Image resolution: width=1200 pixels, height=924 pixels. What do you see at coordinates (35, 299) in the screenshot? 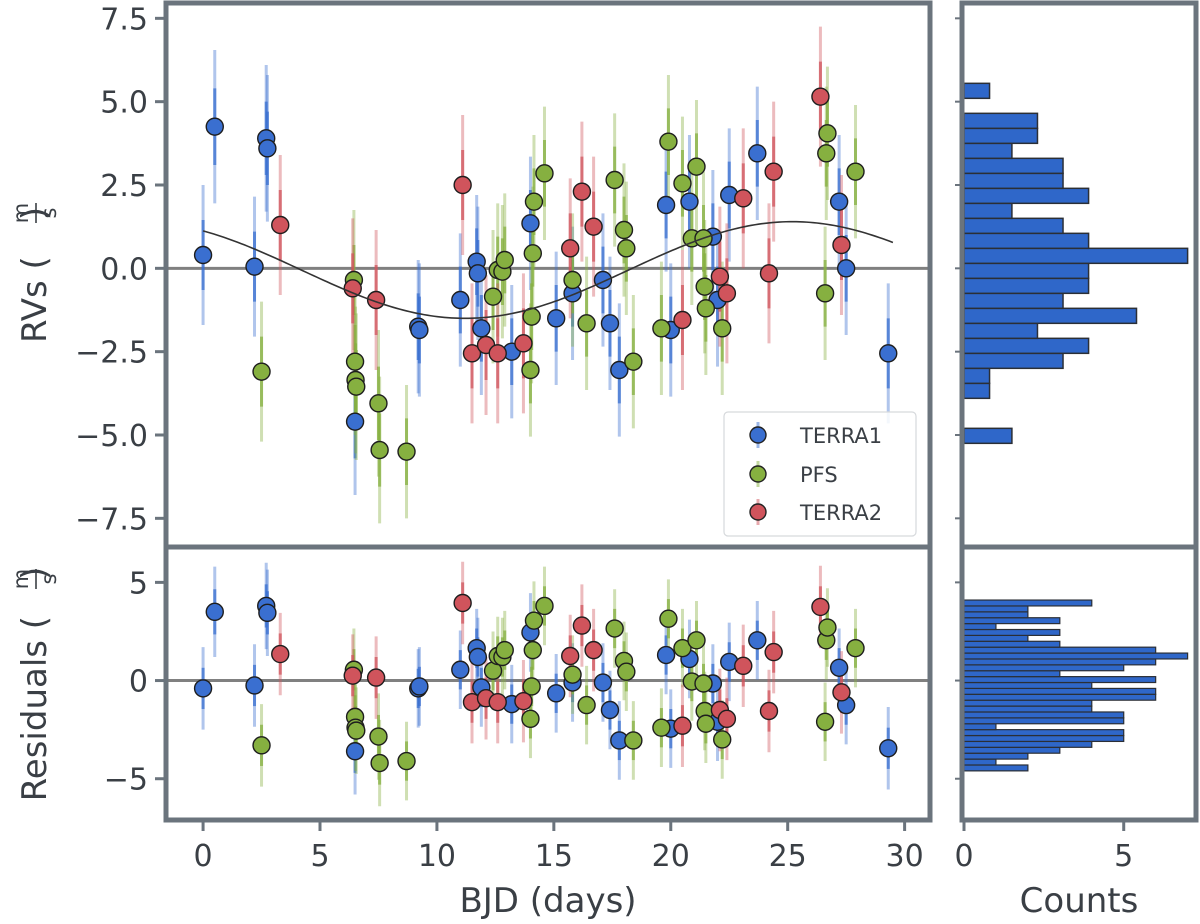
I see `rv-ylabel-main: RVs (` at bounding box center [35, 299].